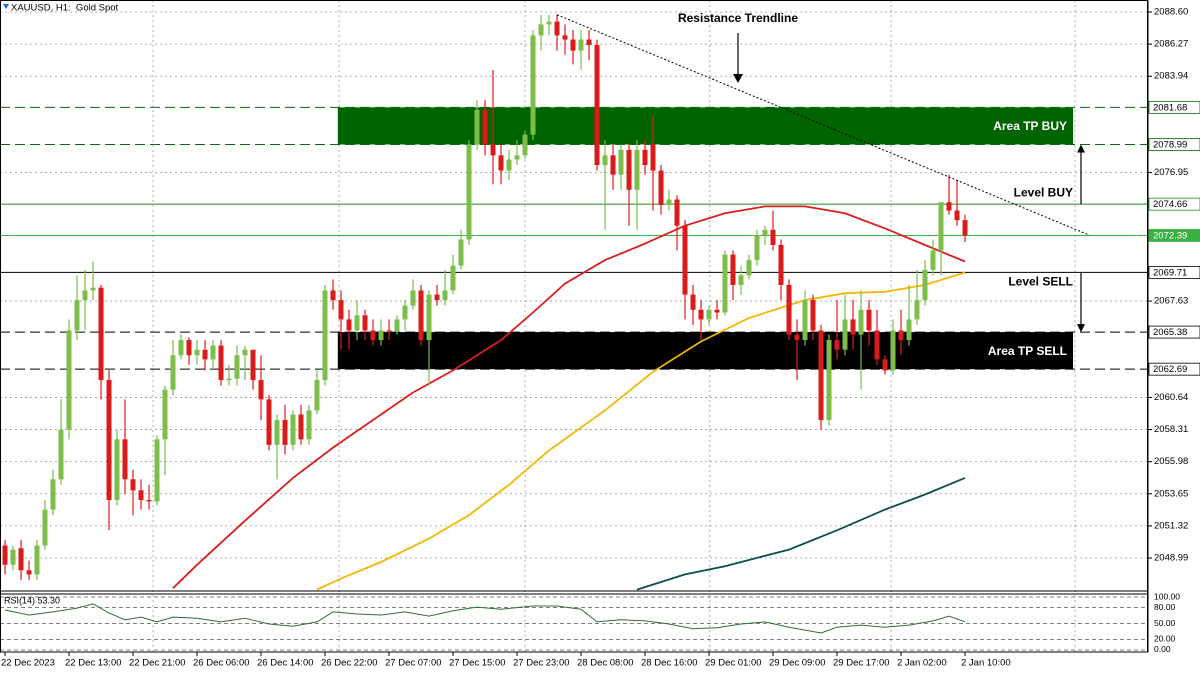  Describe the element at coordinates (93, 663) in the screenshot. I see `x-tick-label: 22 Dec 13:00` at that location.